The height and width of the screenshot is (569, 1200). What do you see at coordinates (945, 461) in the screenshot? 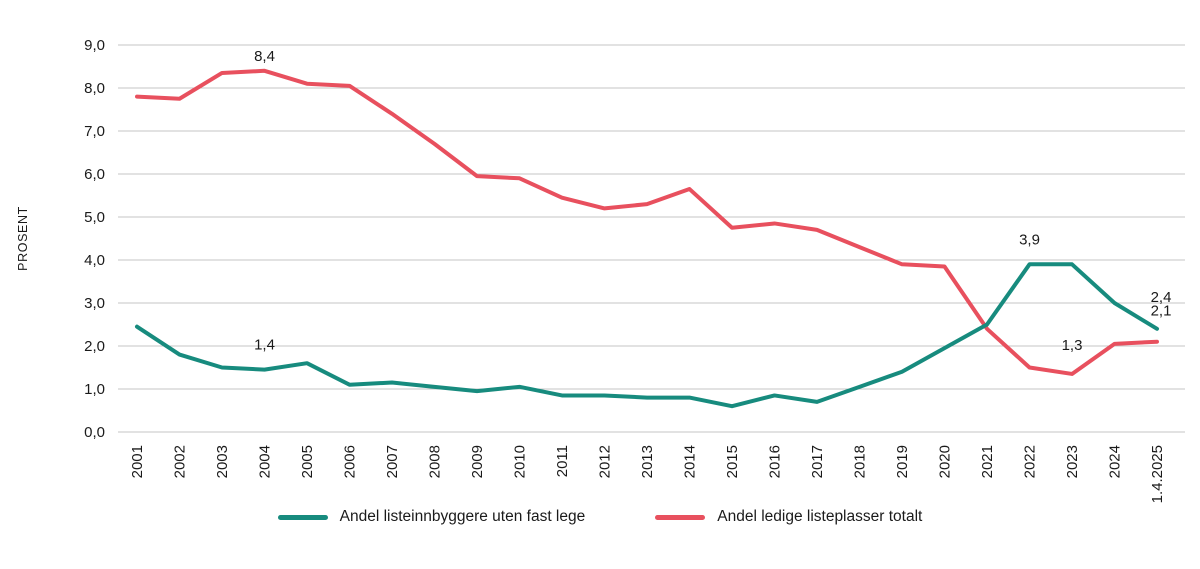
I see `x-tick-label: 2020` at bounding box center [945, 461].